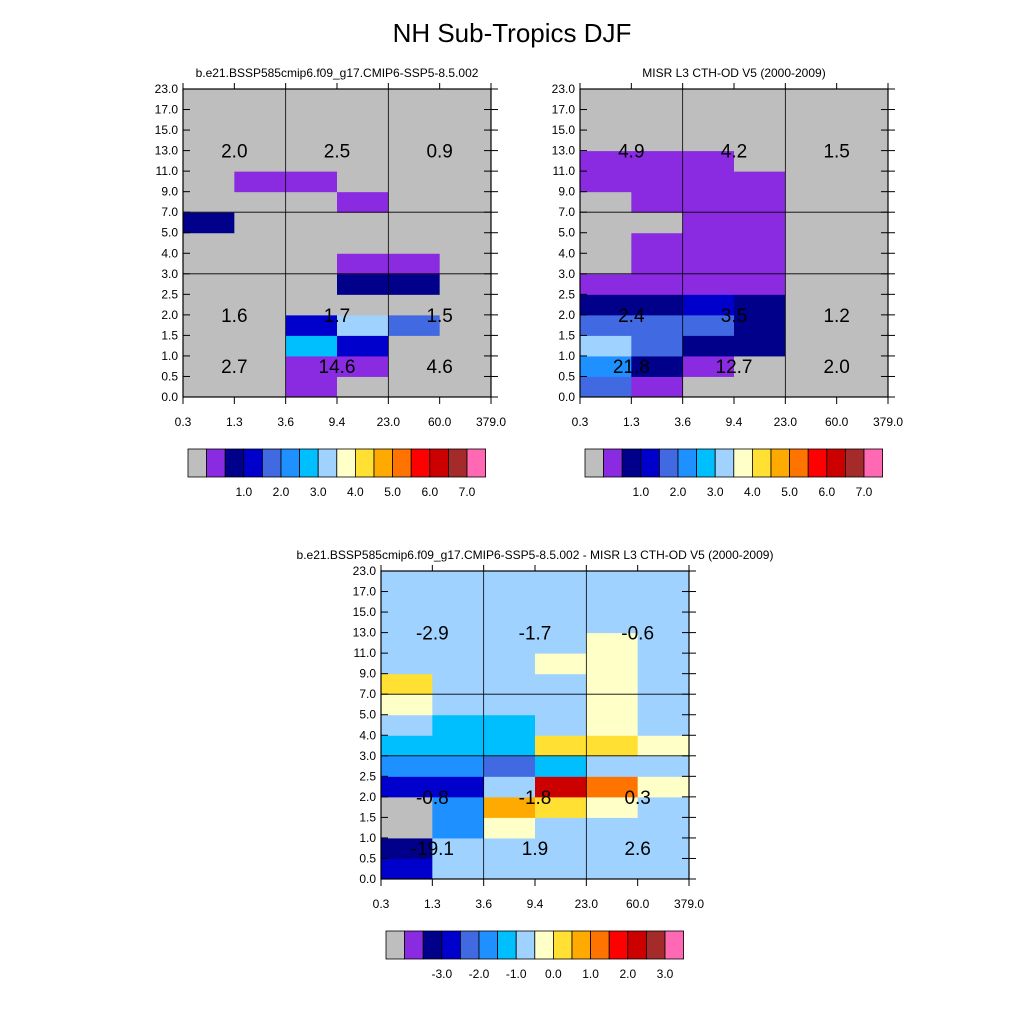  I want to click on x-tick-label: 1.3, so click(234, 422).